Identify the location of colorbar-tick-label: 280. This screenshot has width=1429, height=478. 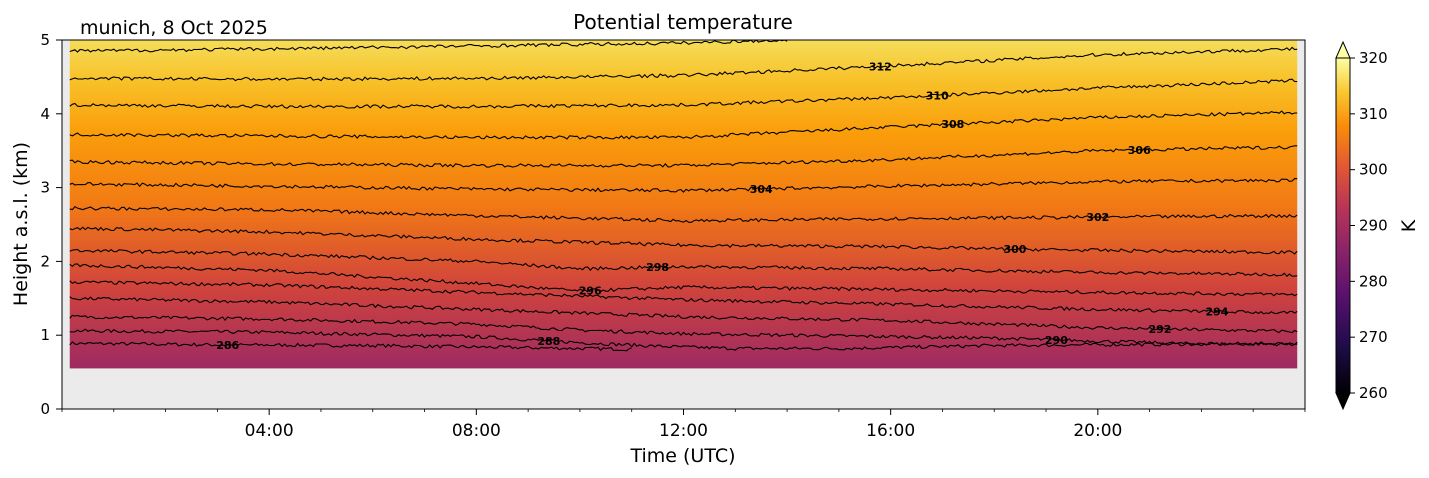
(1373, 281).